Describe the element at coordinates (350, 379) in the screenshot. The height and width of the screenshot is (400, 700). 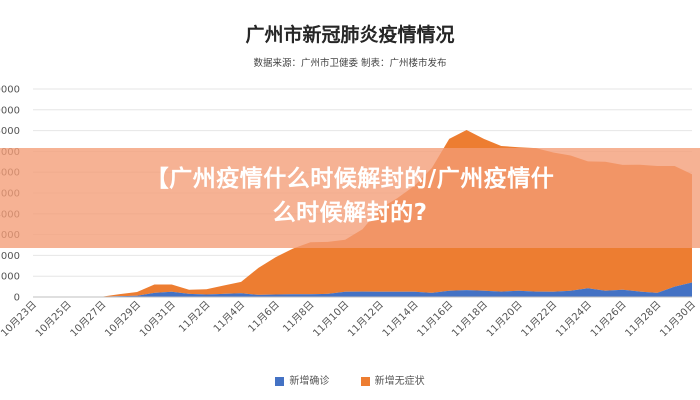
I see `chart-legend: 新增确诊 新增无症状` at that location.